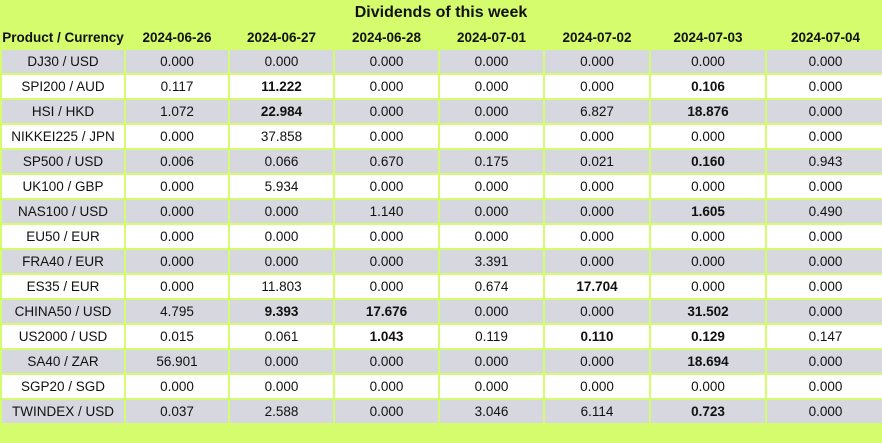 This screenshot has height=443, width=882. Describe the element at coordinates (281, 37) in the screenshot. I see `column-header-date: 2024-06-27` at that location.